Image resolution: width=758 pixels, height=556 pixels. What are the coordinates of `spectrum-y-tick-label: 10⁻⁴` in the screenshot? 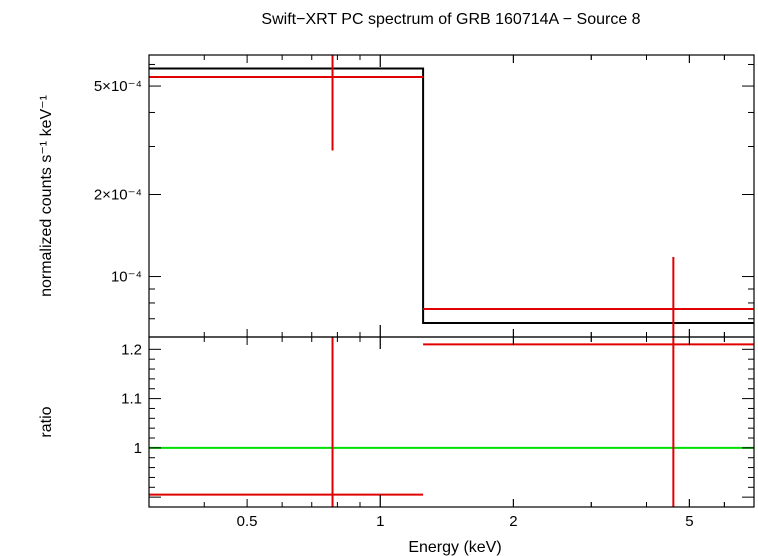 It's located at (126, 277).